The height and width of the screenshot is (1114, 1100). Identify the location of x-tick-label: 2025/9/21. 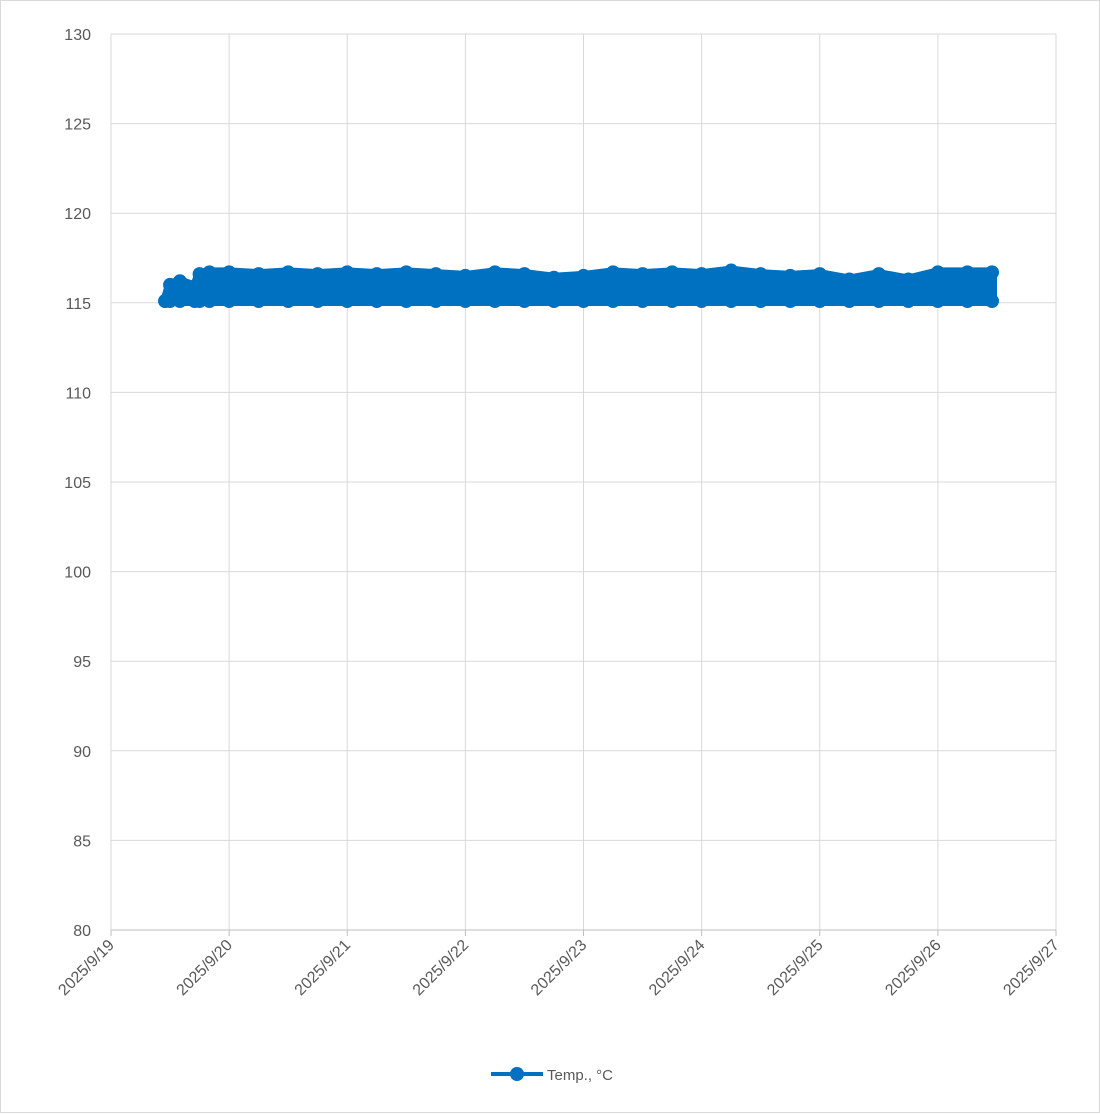
(323, 968).